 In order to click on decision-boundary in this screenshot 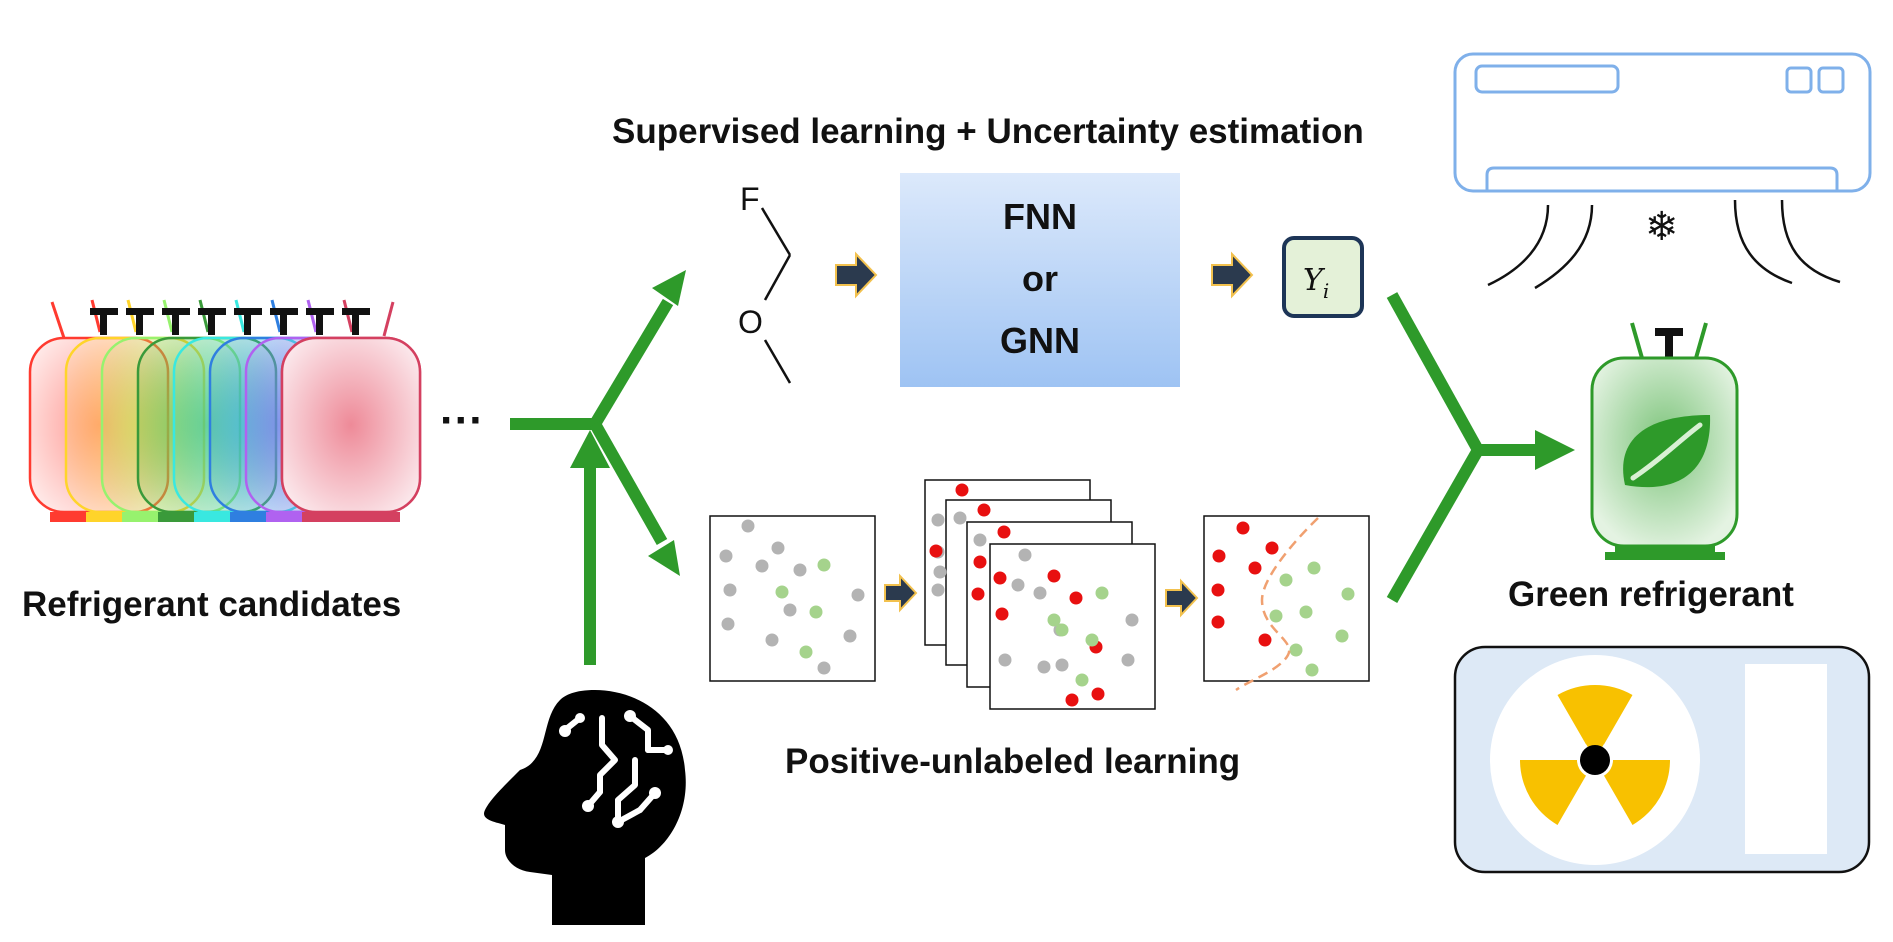, I will do `click(1277, 604)`.